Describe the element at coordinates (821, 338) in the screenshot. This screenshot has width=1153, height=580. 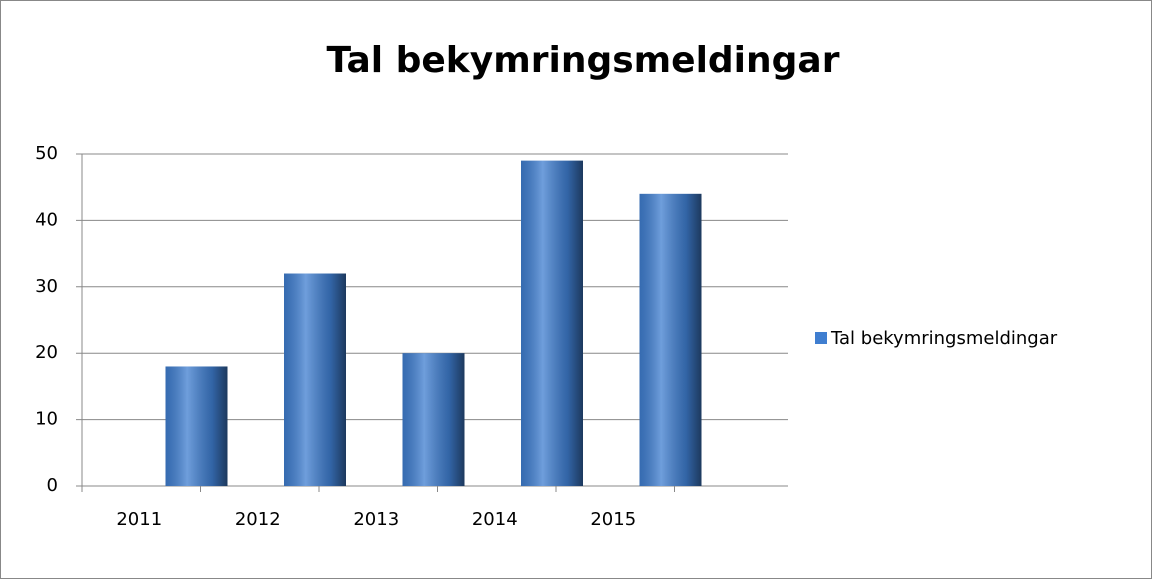
I see `legend-swatch` at that location.